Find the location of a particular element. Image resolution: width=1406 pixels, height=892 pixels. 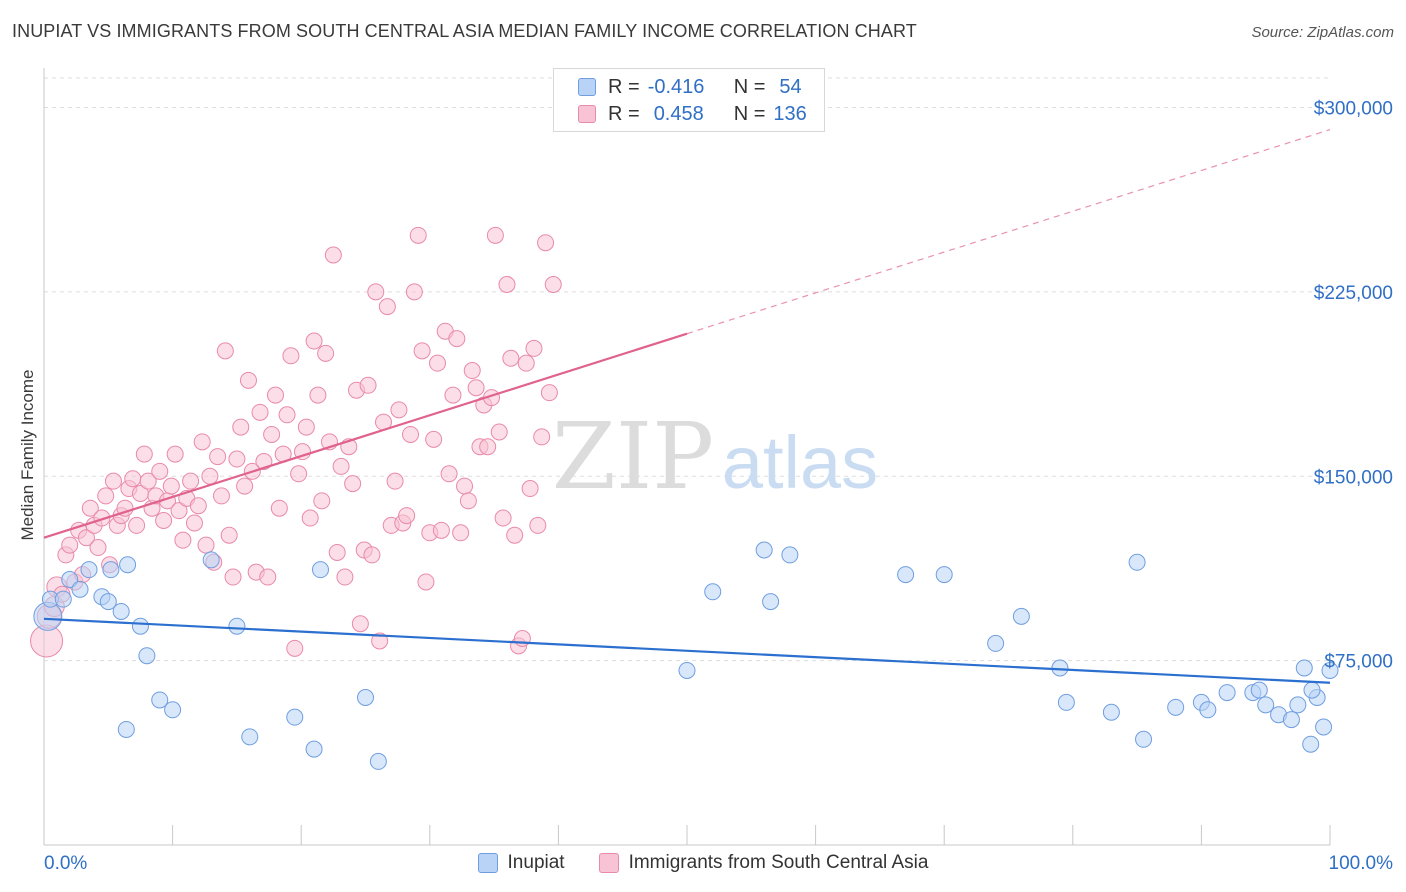

legend-r-value: 0.458 is located at coordinates (678, 113).